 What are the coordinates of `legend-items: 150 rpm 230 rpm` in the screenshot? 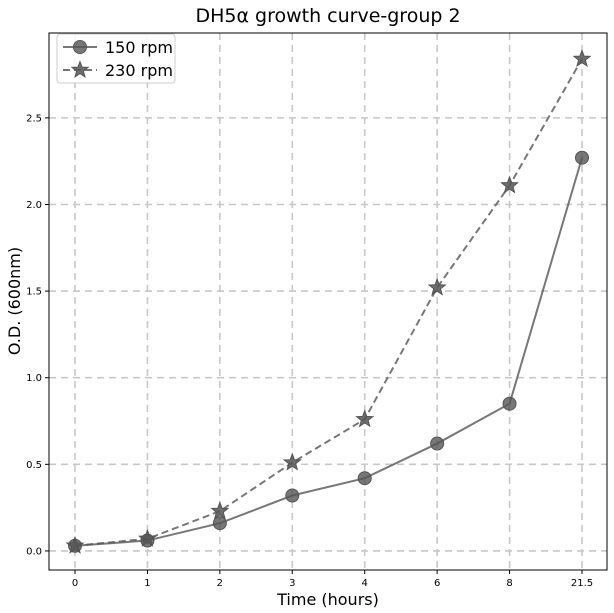 It's located at (118, 59).